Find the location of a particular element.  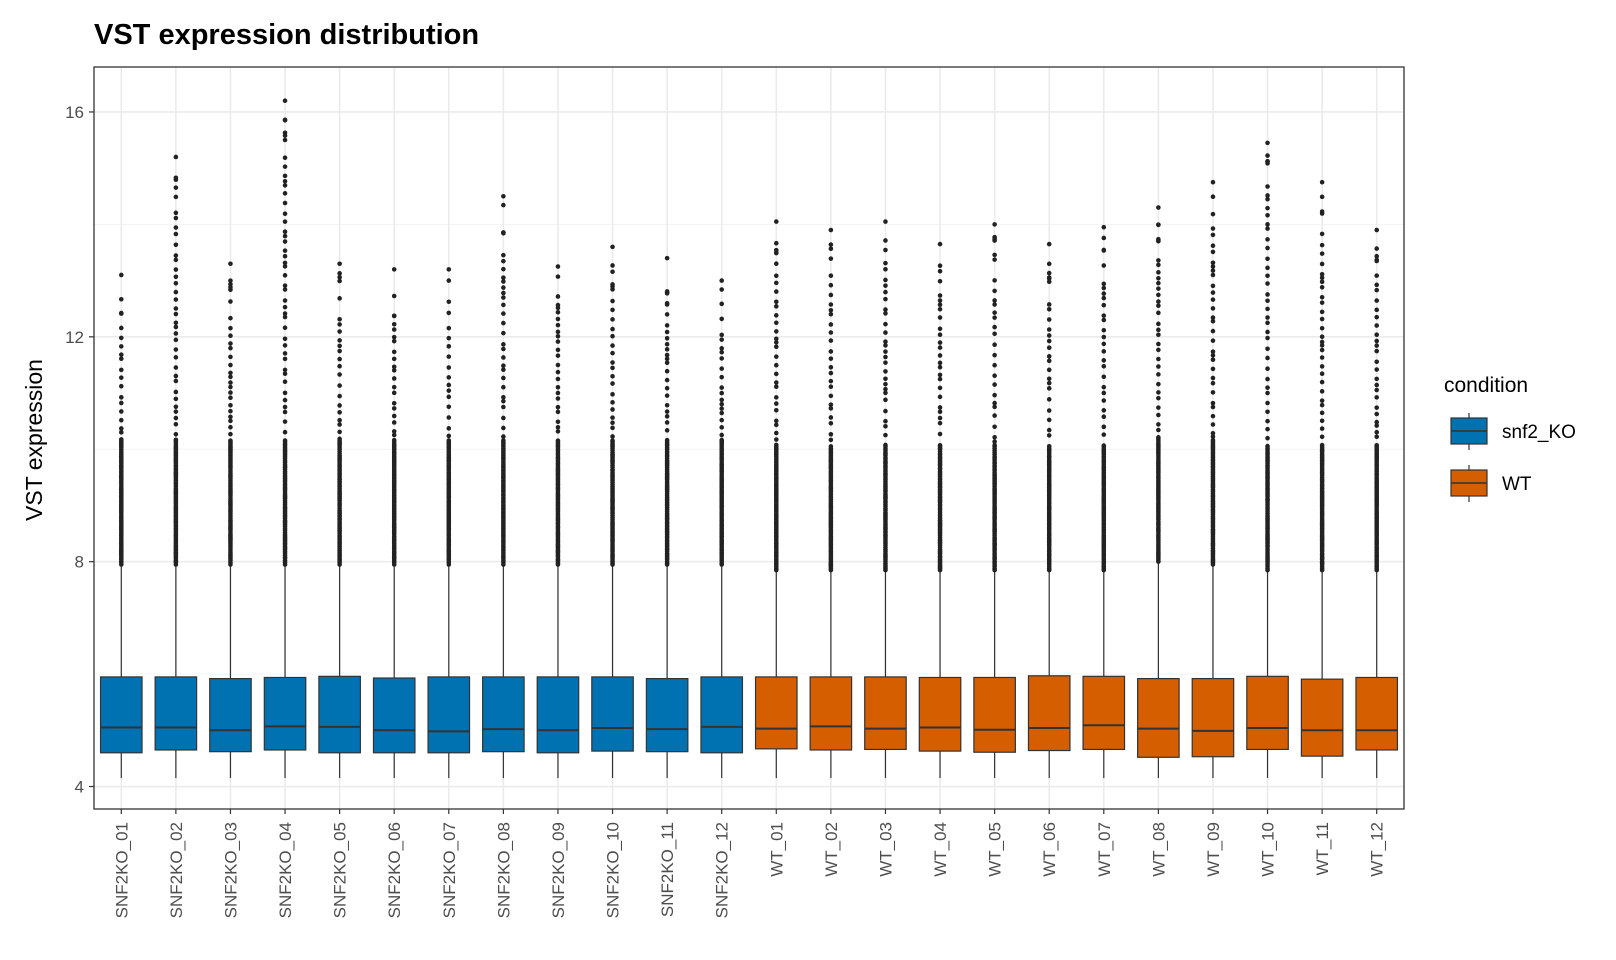

x-tick-label: WT_08 is located at coordinates (1158, 849).